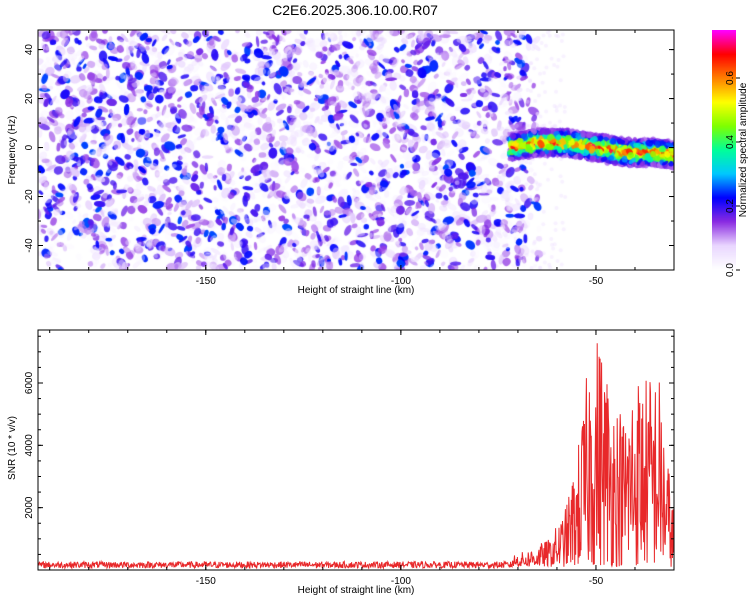 This screenshot has width=750, height=600. Describe the element at coordinates (401, 281) in the screenshot. I see `spectrogram-xtick-label: -100` at that location.